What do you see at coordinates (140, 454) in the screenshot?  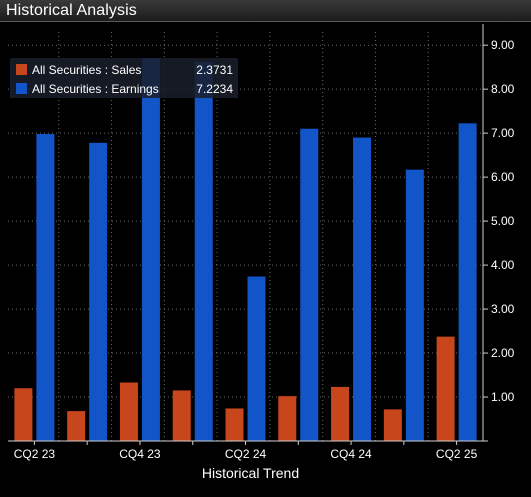 I see `x-tick-label: CQ4 23` at bounding box center [140, 454].